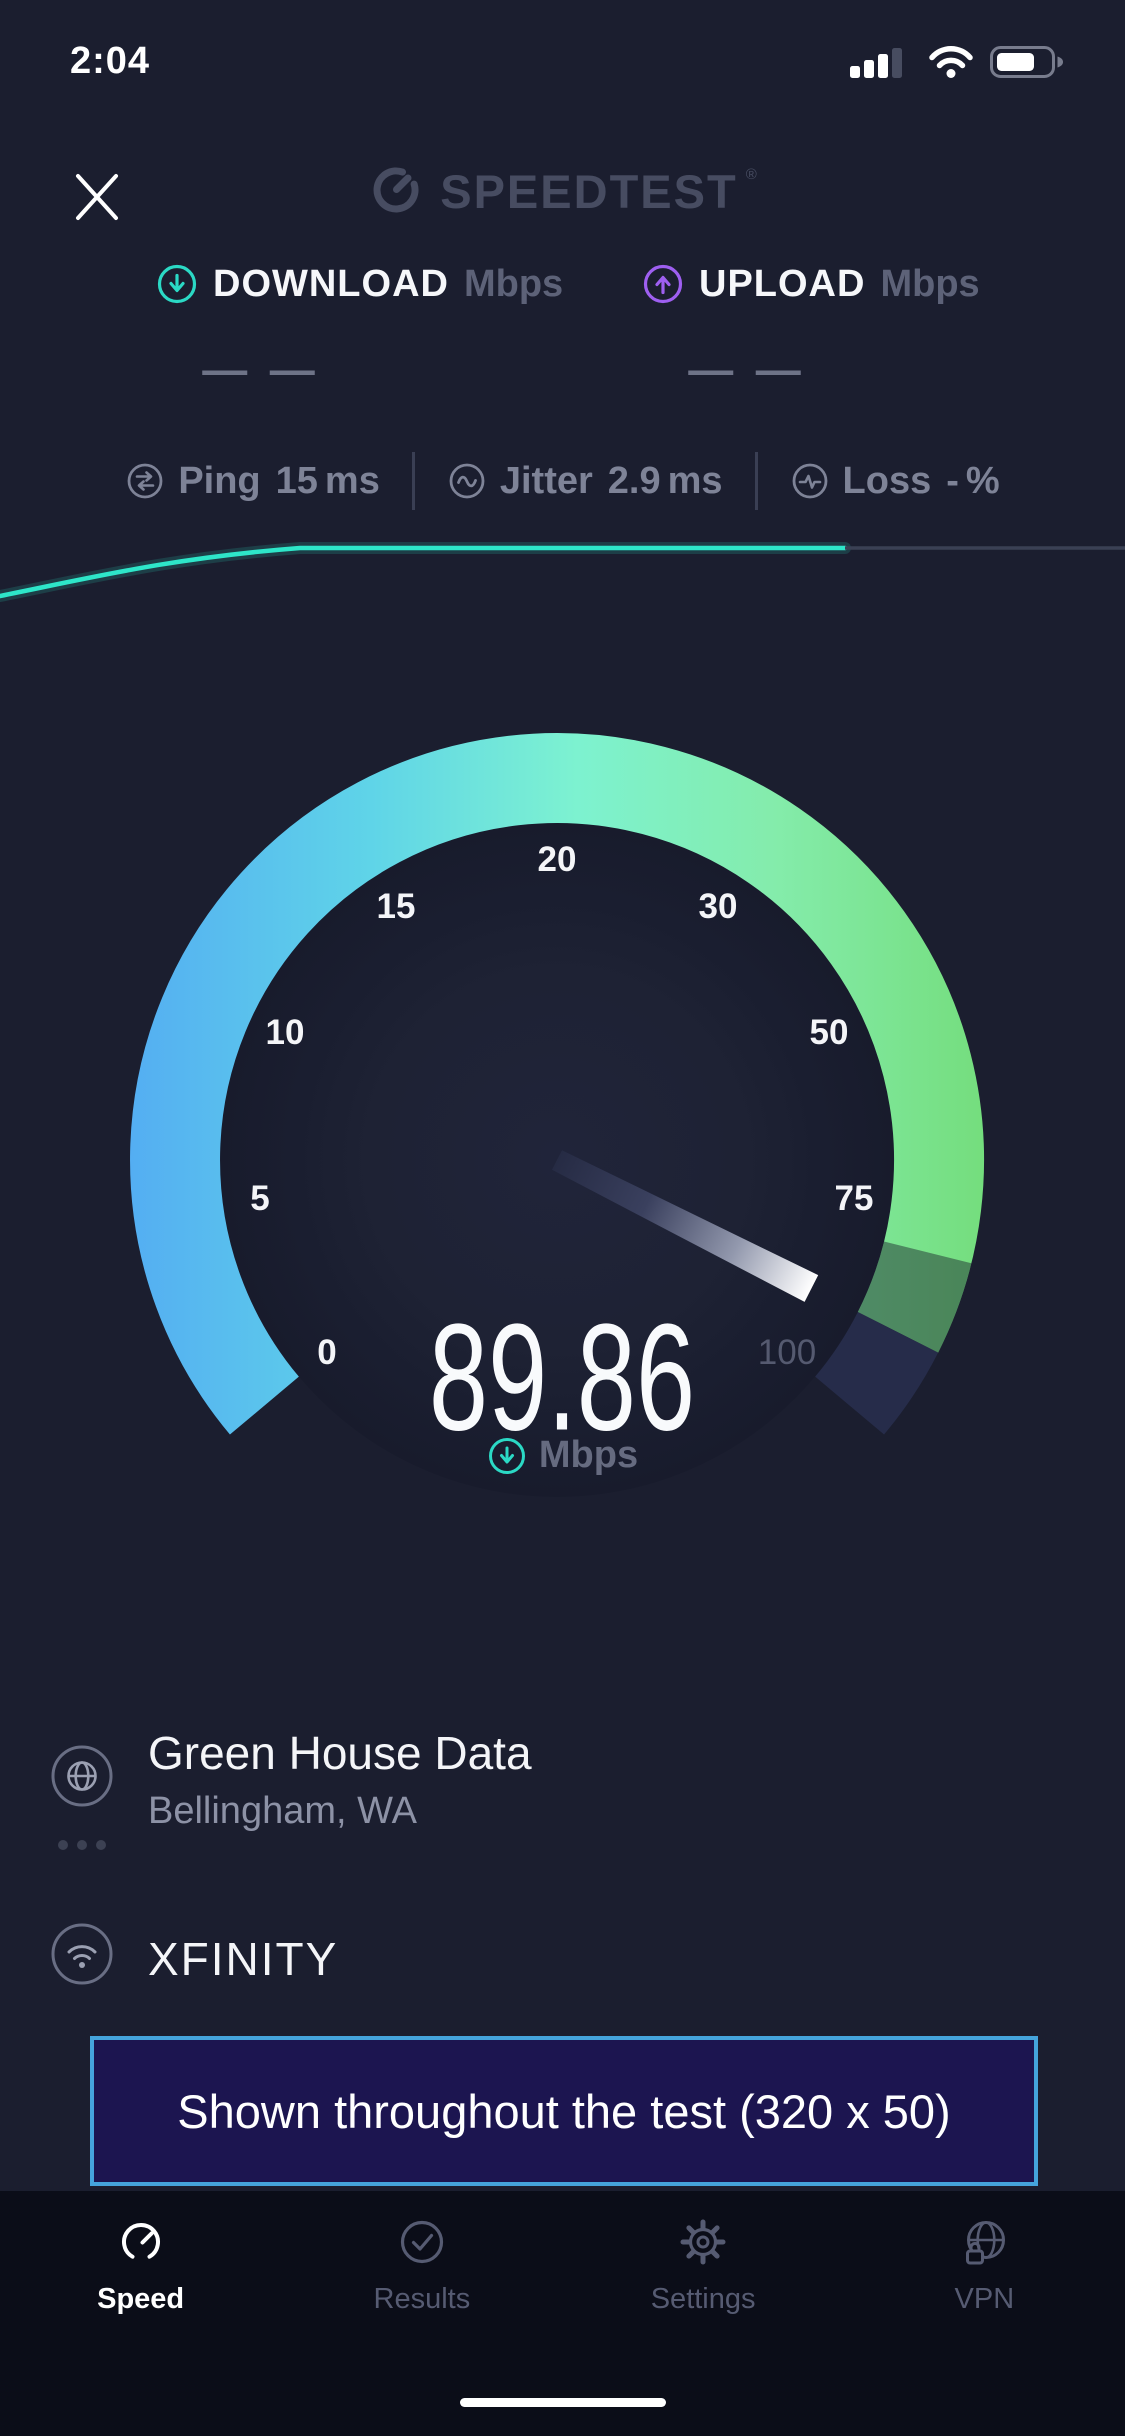  Describe the element at coordinates (787, 1352) in the screenshot. I see `gauge-tick-100: 100` at that location.